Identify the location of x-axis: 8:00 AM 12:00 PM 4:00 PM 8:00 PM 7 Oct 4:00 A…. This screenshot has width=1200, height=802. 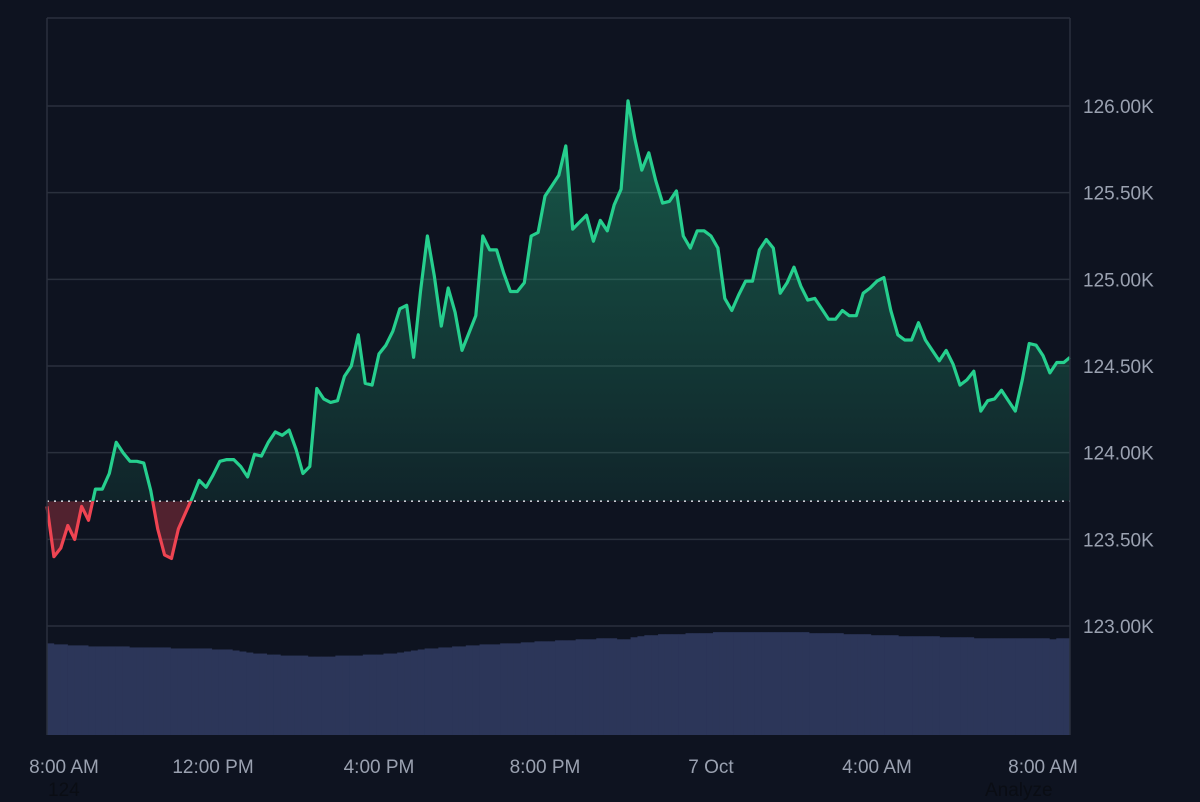
(553, 767).